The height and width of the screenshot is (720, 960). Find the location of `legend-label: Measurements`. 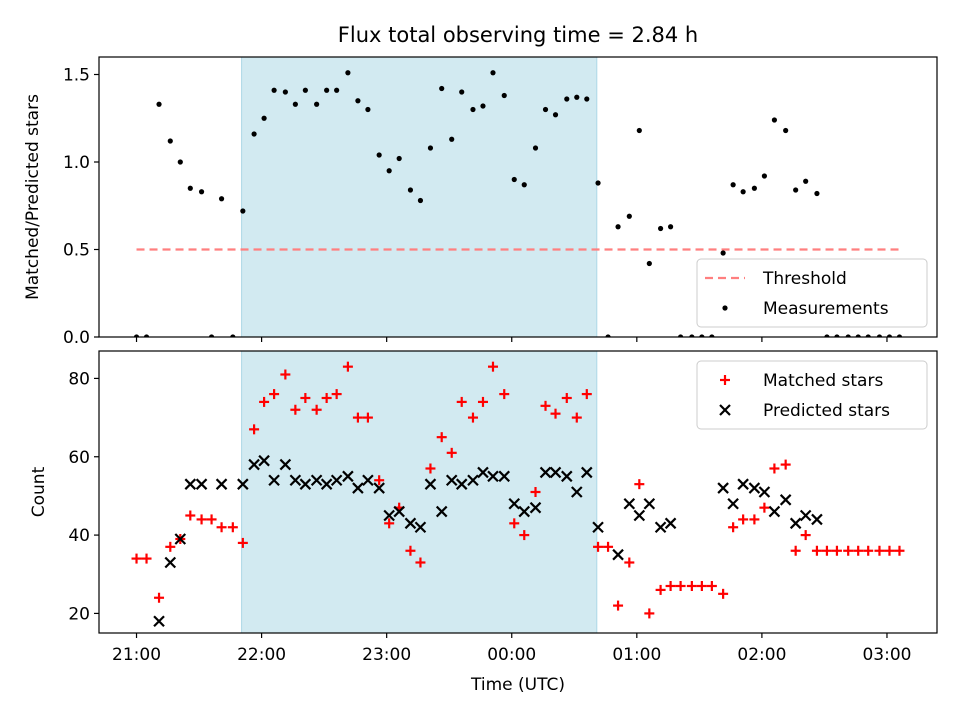

legend-label: Measurements is located at coordinates (826, 309).